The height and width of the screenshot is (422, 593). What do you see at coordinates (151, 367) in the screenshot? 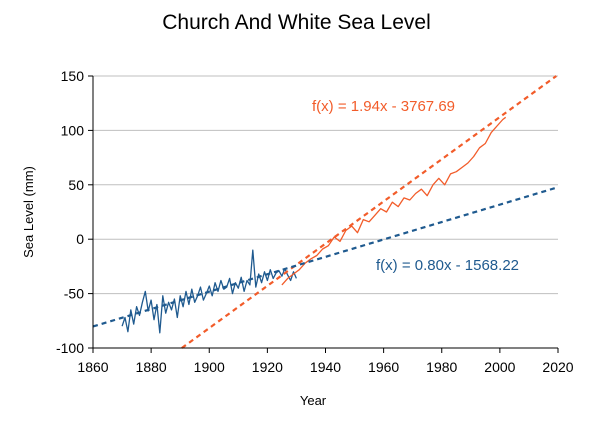
I see `x-tick-label: 1880` at bounding box center [151, 367].